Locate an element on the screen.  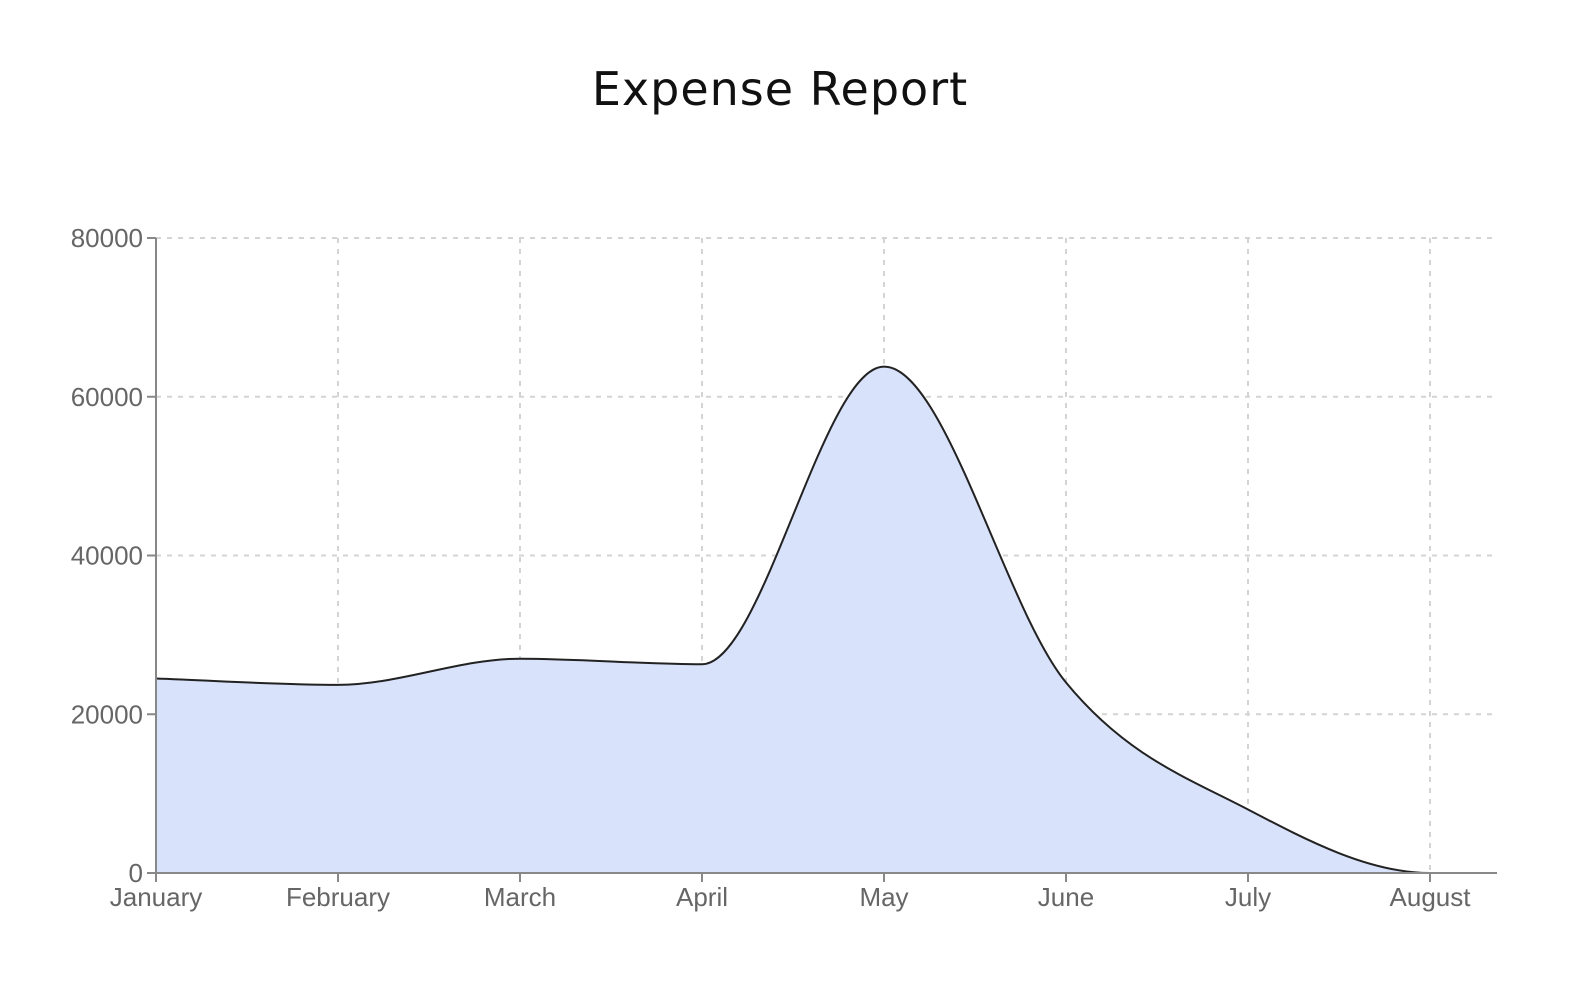
x-tick-label: February is located at coordinates (338, 897).